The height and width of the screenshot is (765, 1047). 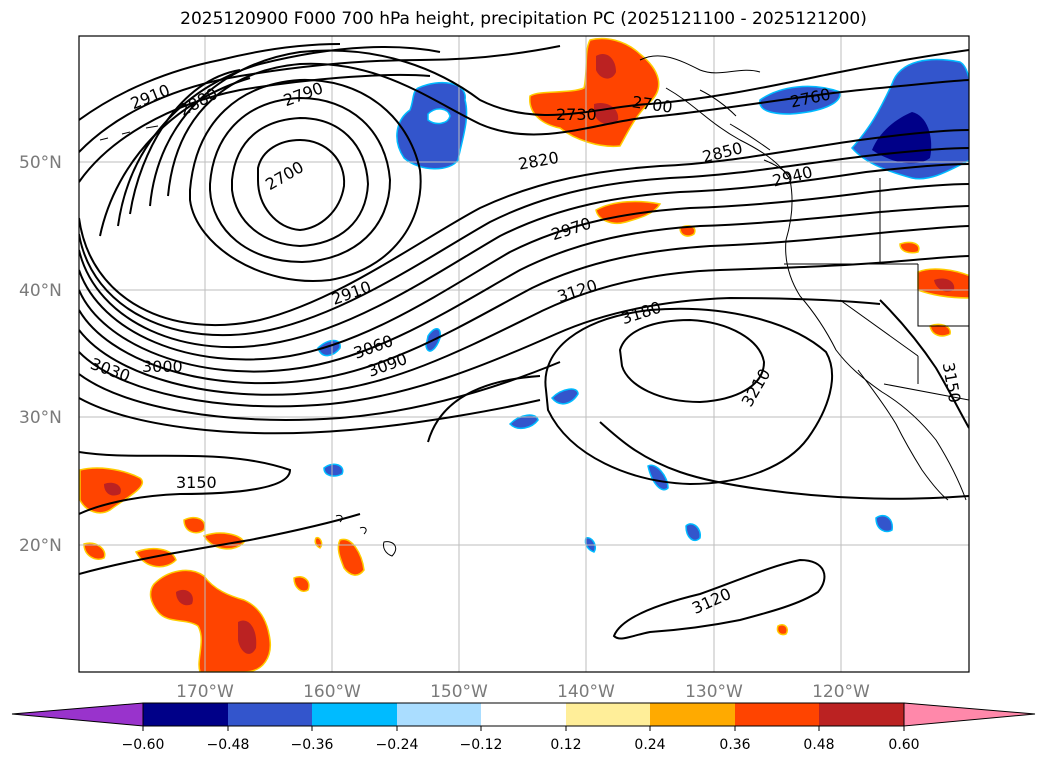 What do you see at coordinates (77, 714) in the screenshot?
I see `colorbar-extend-low` at bounding box center [77, 714].